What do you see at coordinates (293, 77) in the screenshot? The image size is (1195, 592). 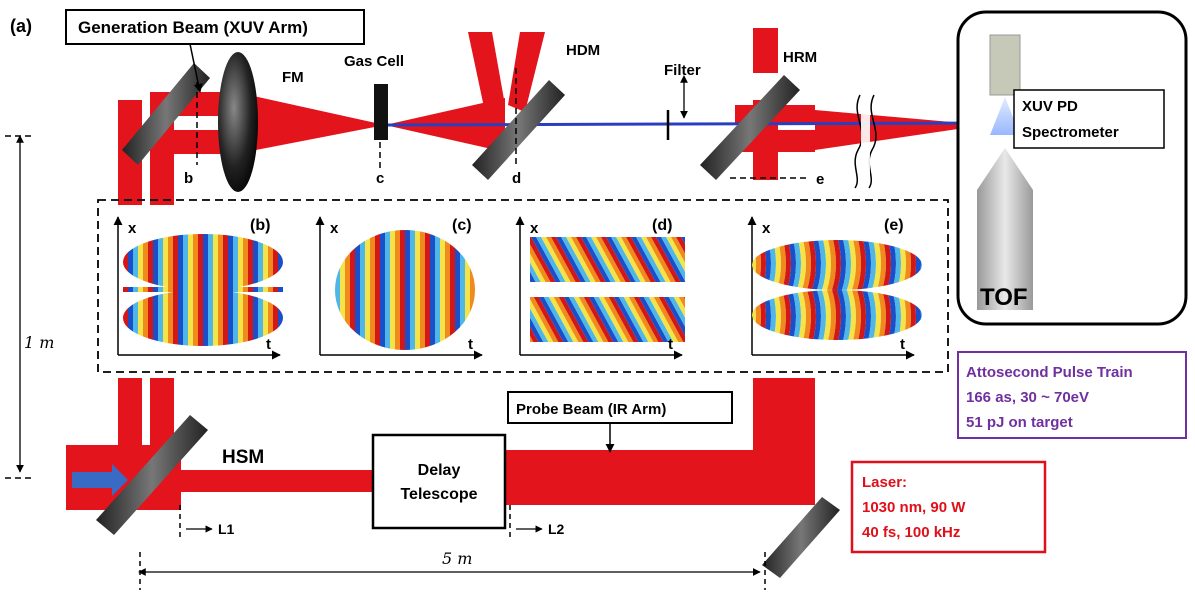 I see `fm-label: FM` at bounding box center [293, 77].